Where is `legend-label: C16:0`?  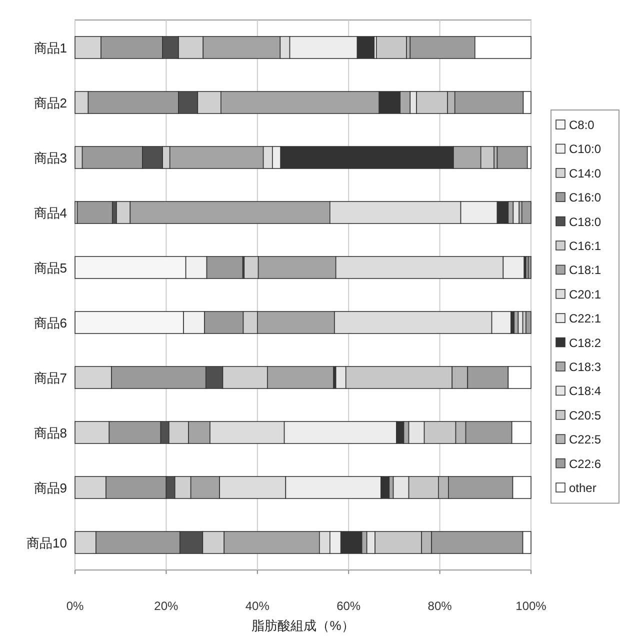 legend-label: C16:0 is located at coordinates (585, 197).